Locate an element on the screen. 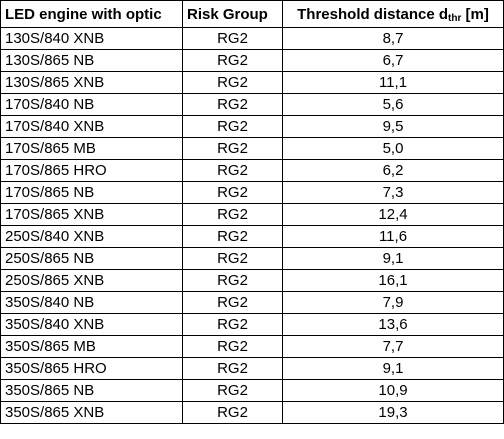 Image resolution: width=504 pixels, height=439 pixels. table-row: 170S/840 NB RG2 5,6 is located at coordinates (252, 104).